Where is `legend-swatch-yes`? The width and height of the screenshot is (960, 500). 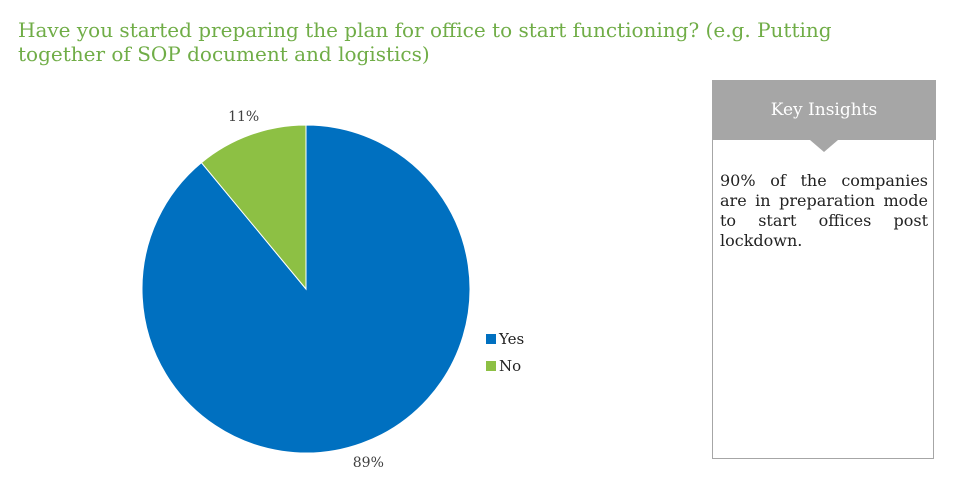 legend-swatch-yes is located at coordinates (491, 339).